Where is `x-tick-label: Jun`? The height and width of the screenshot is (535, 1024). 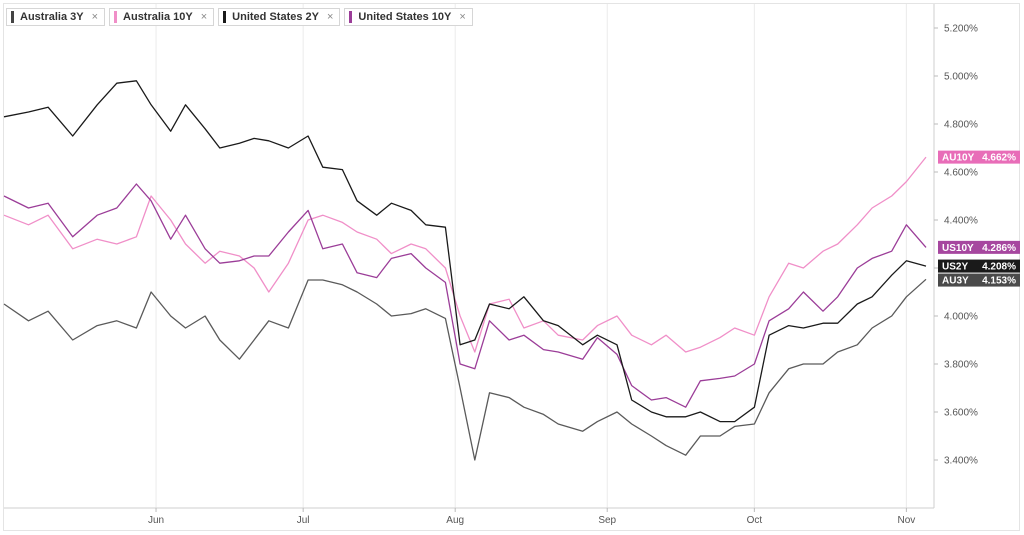
x-tick-label: Jun is located at coordinates (156, 520).